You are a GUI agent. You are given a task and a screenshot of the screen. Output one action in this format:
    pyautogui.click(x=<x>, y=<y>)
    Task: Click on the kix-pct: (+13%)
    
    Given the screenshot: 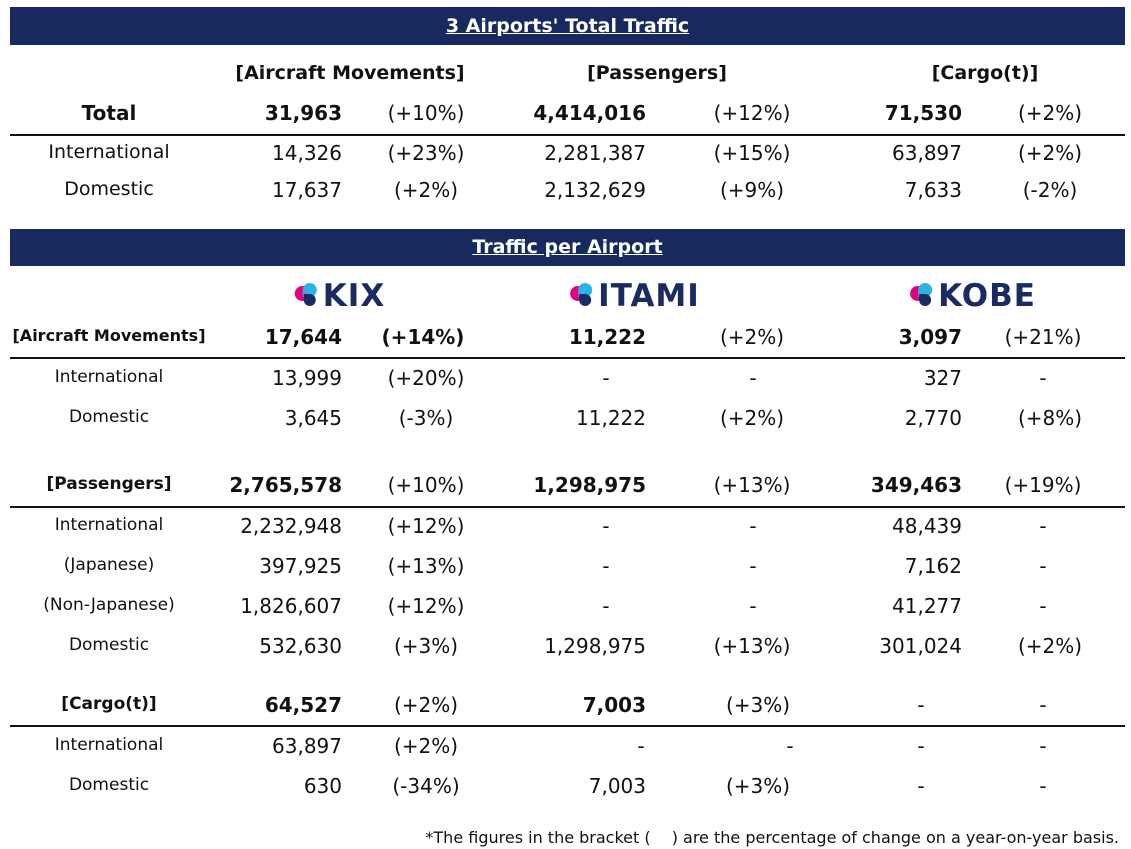 What is the action you would take?
    pyautogui.click(x=426, y=566)
    